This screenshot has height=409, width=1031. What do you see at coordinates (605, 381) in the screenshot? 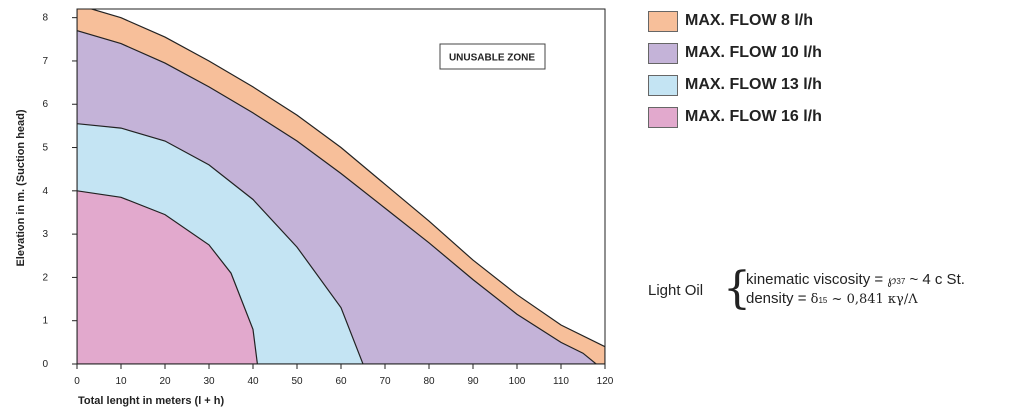
I see `x-tick-label: 120` at bounding box center [605, 381].